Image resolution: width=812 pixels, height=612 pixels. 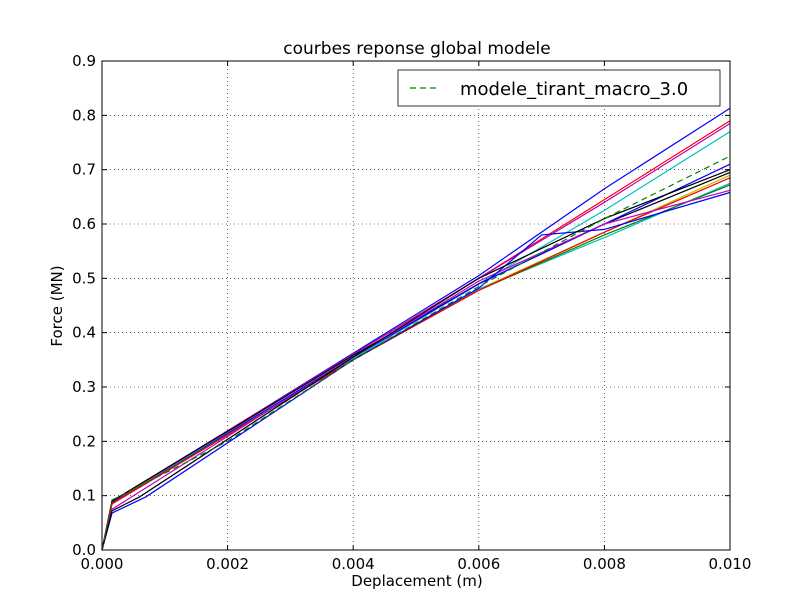 I want to click on x-tick-label: 0.008, so click(x=604, y=564).